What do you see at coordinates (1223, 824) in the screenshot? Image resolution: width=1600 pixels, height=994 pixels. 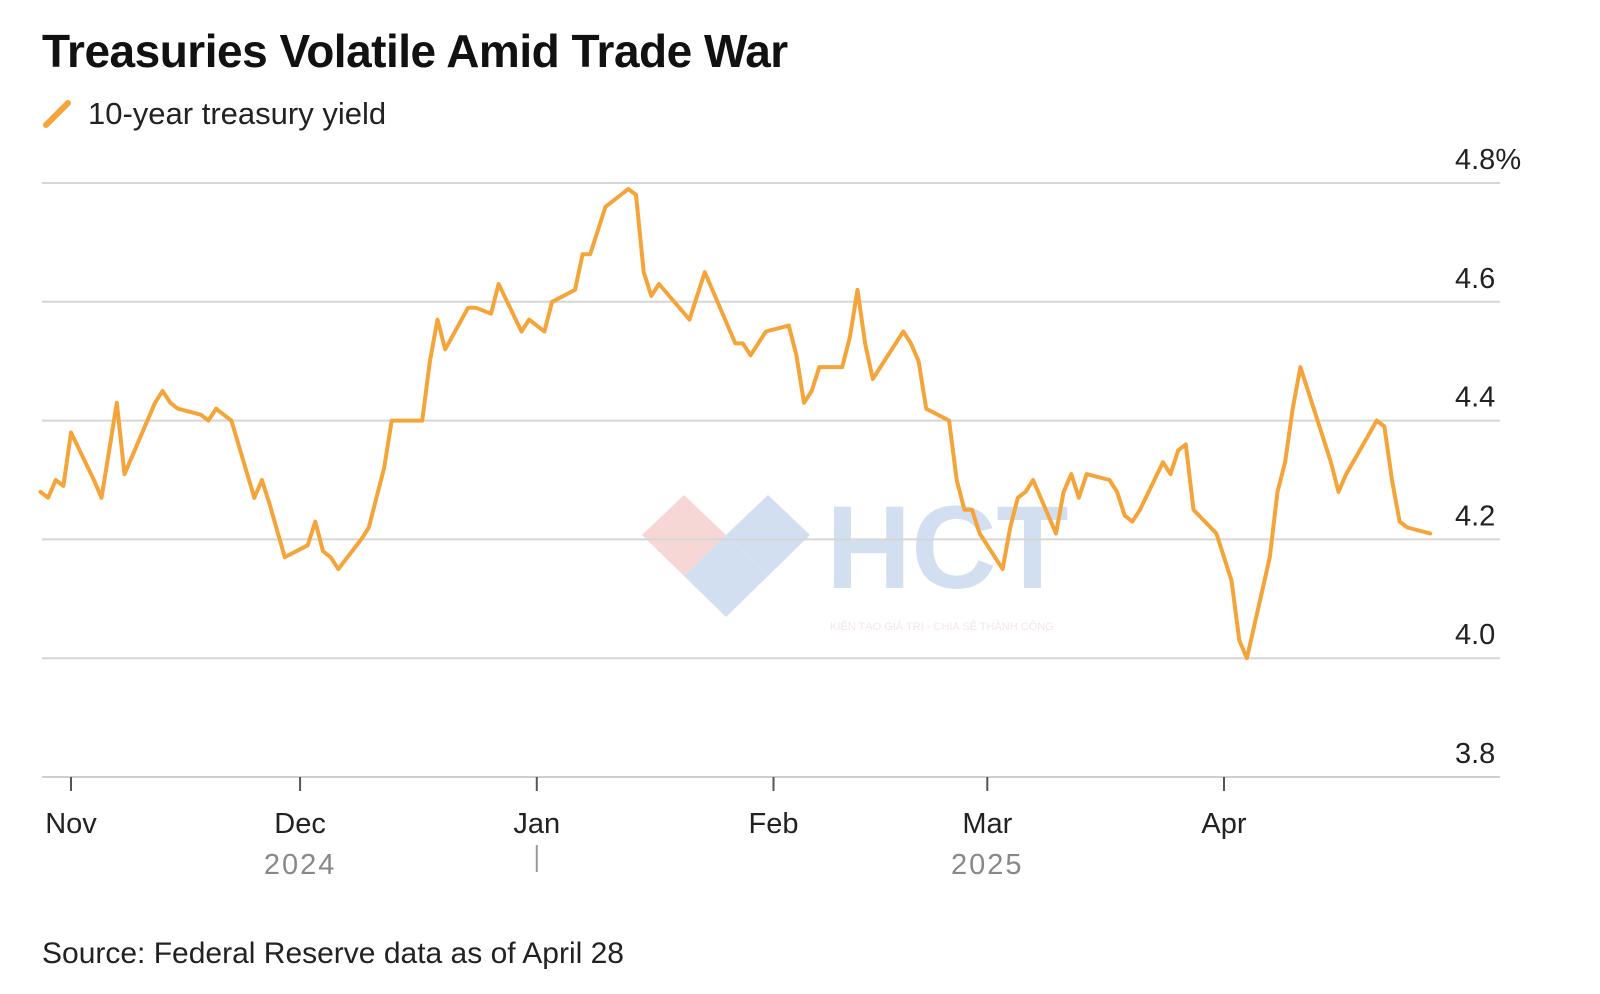 I see `x-tick-label: Apr` at bounding box center [1223, 824].